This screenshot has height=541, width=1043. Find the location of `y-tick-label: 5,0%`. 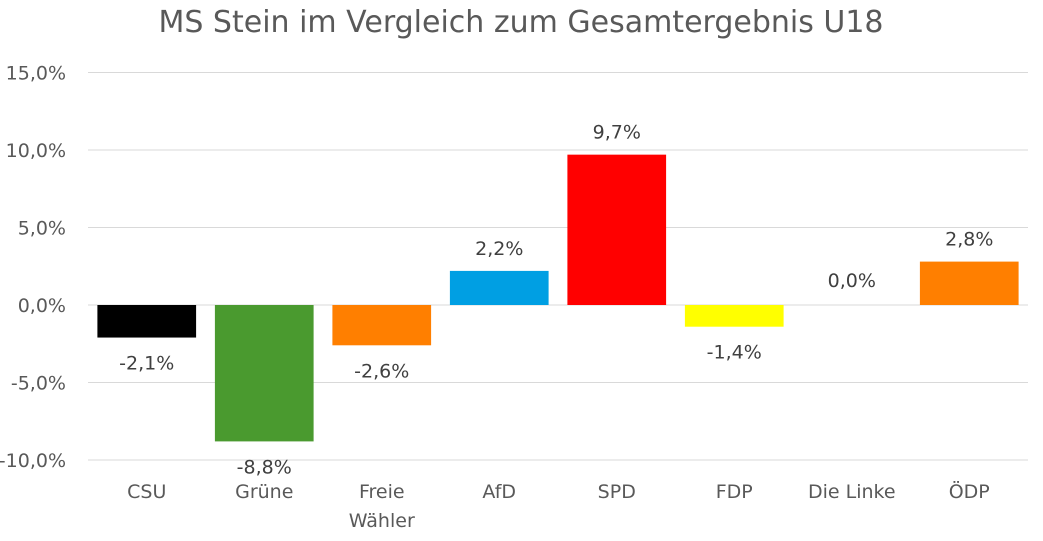

y-tick-label: 5,0% is located at coordinates (42, 229).